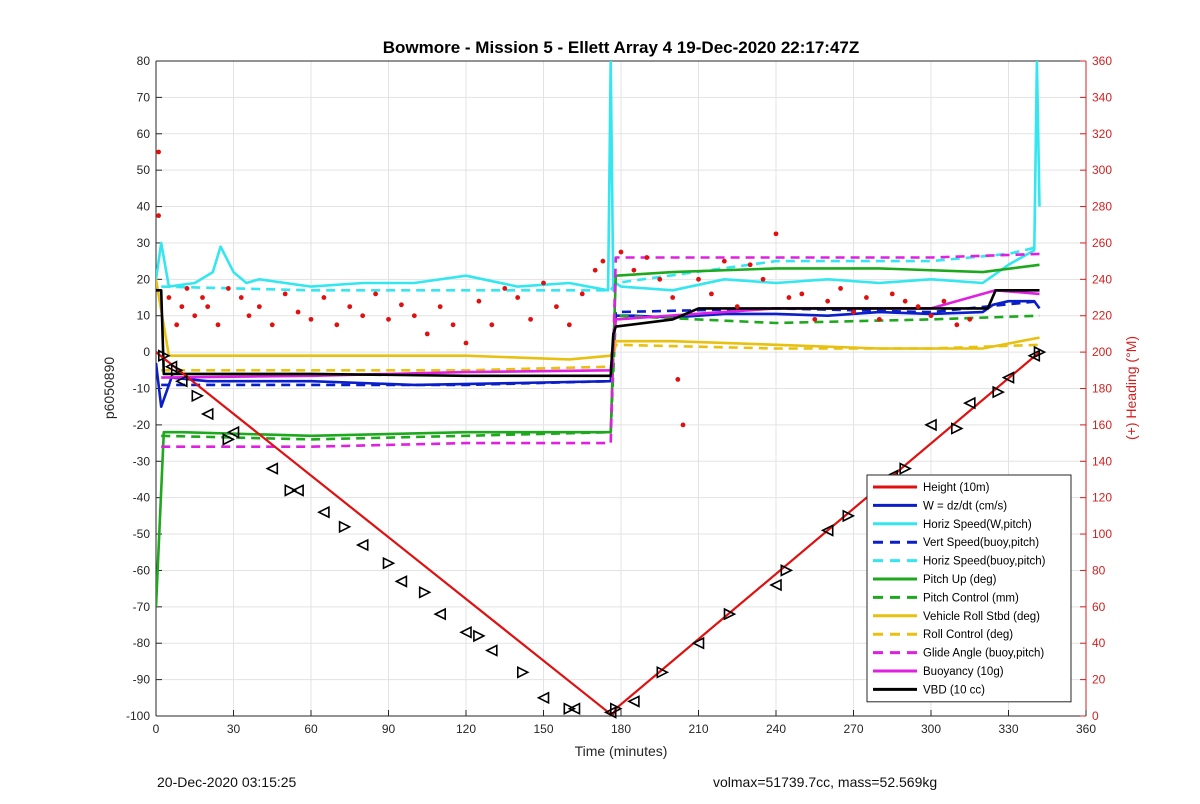  What do you see at coordinates (1102, 425) in the screenshot?
I see `y2-tick-label: 160` at bounding box center [1102, 425].